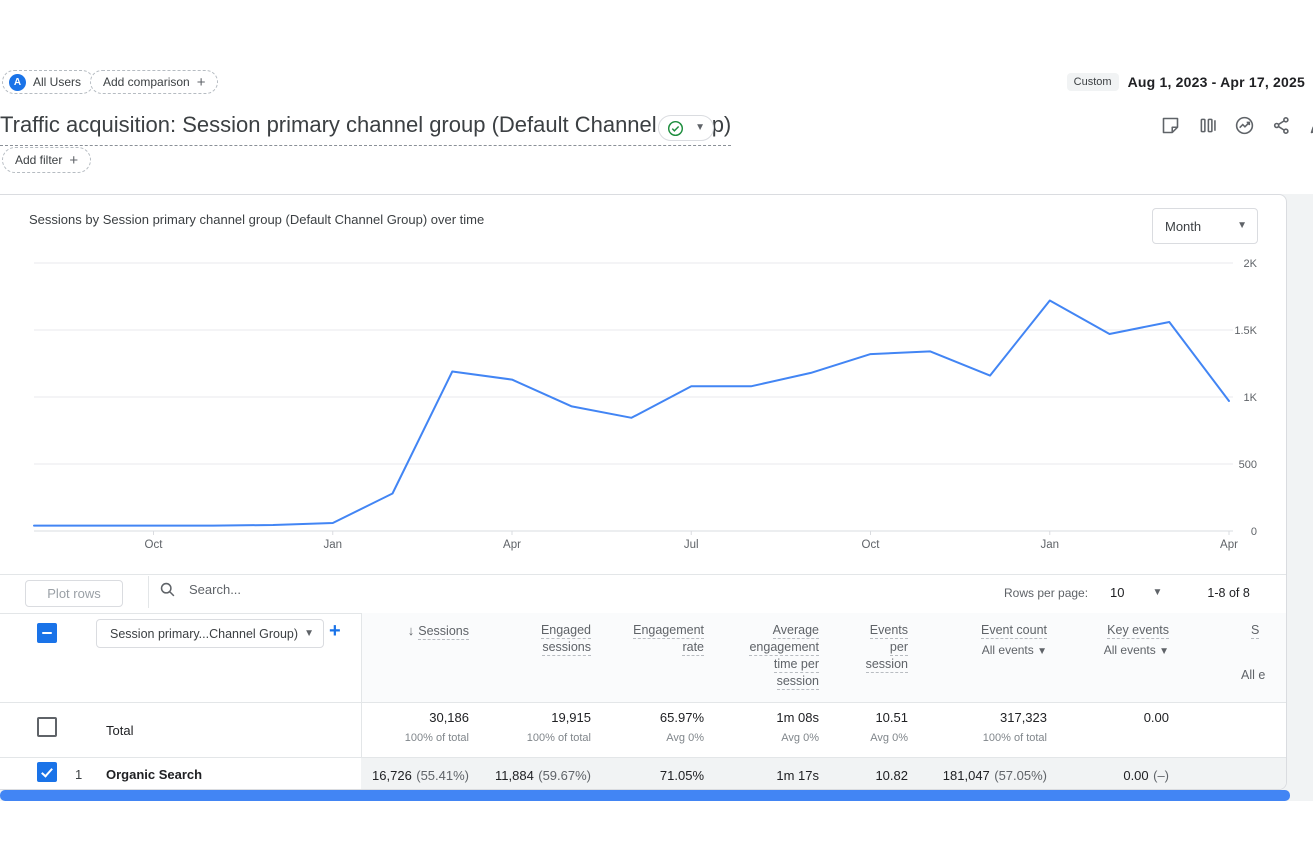  I want to click on select-all-checkbox, so click(47, 633).